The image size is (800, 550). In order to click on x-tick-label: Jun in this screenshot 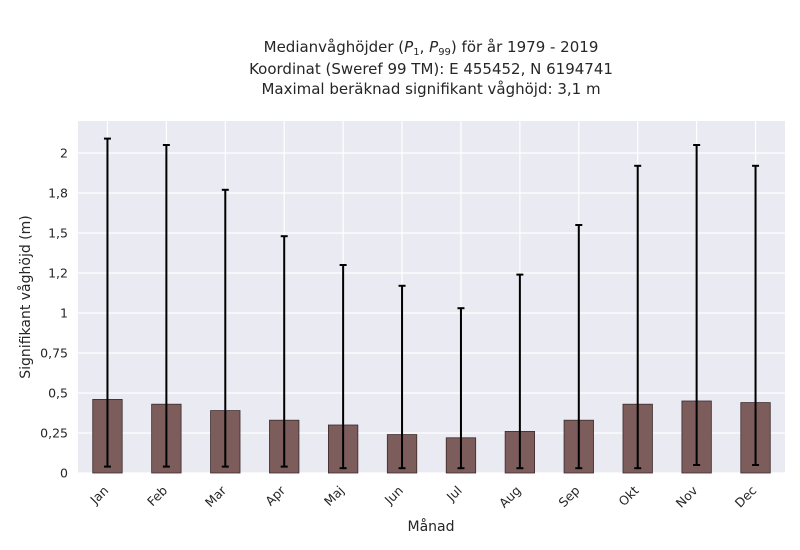, I will do `click(393, 495)`.